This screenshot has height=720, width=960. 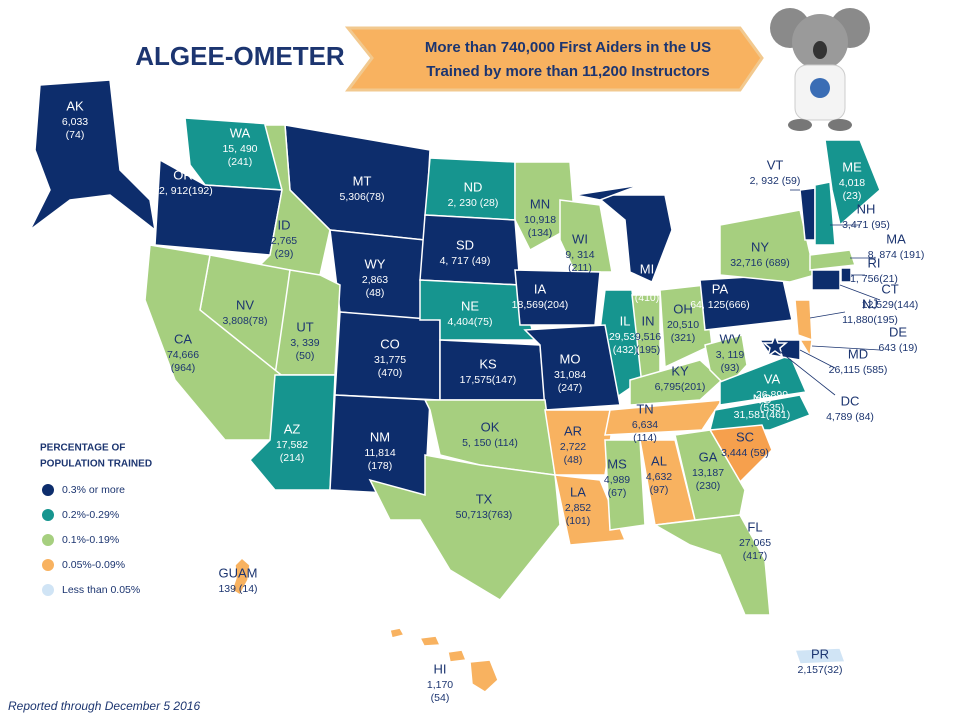 I want to click on state-count: (101), so click(x=578, y=521).